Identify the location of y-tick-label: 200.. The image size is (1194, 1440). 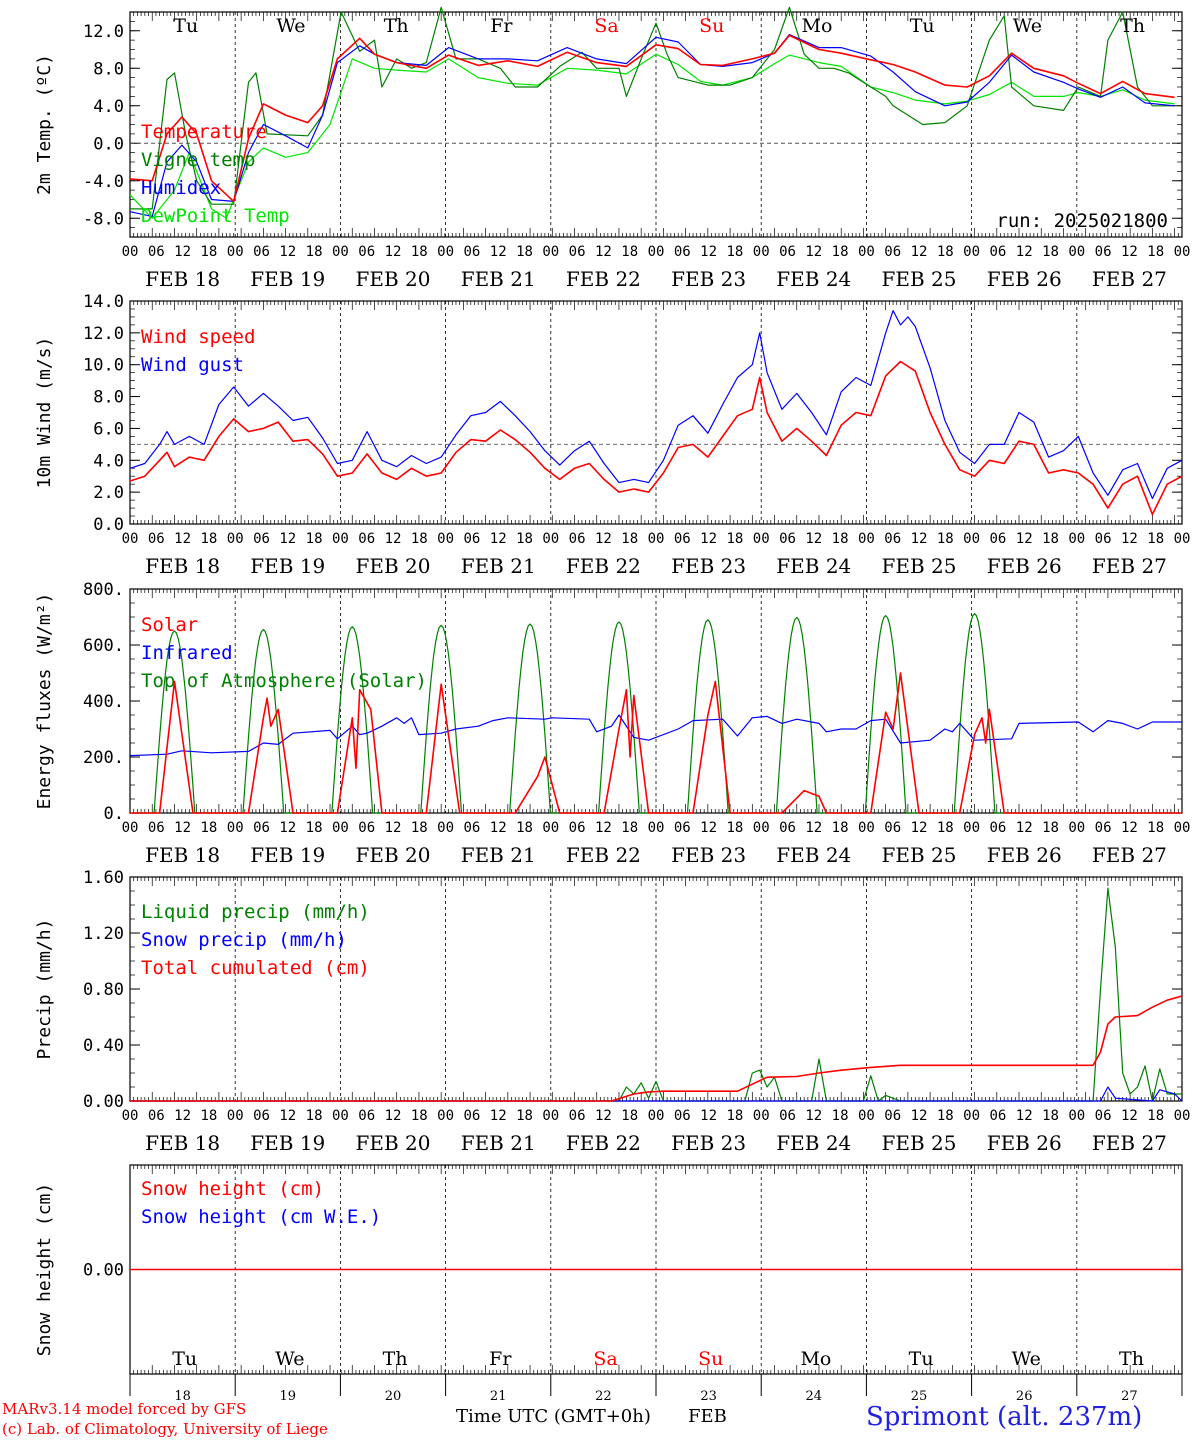
(103, 758).